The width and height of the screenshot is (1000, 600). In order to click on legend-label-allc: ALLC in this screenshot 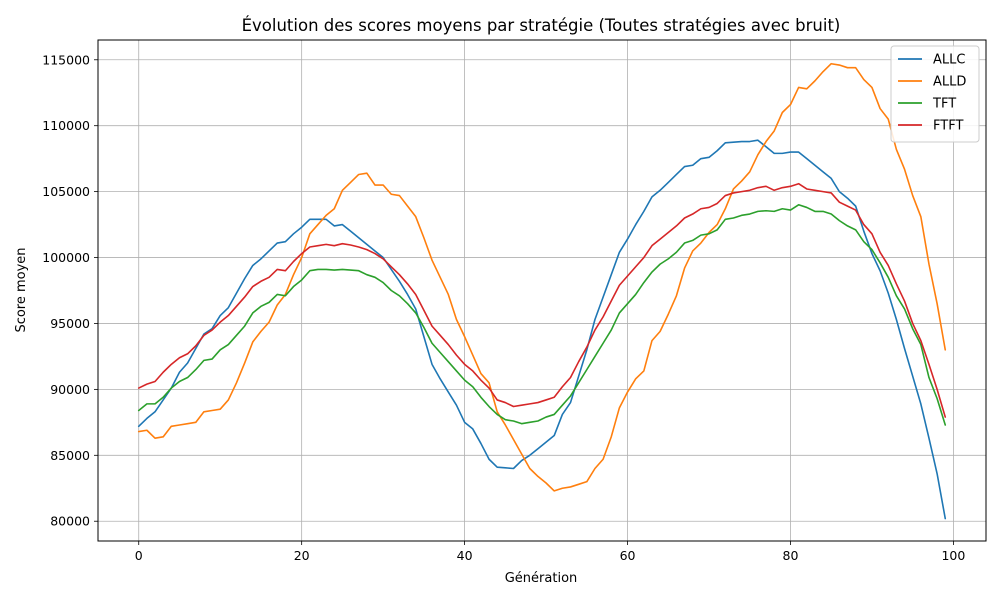, I will do `click(949, 60)`.